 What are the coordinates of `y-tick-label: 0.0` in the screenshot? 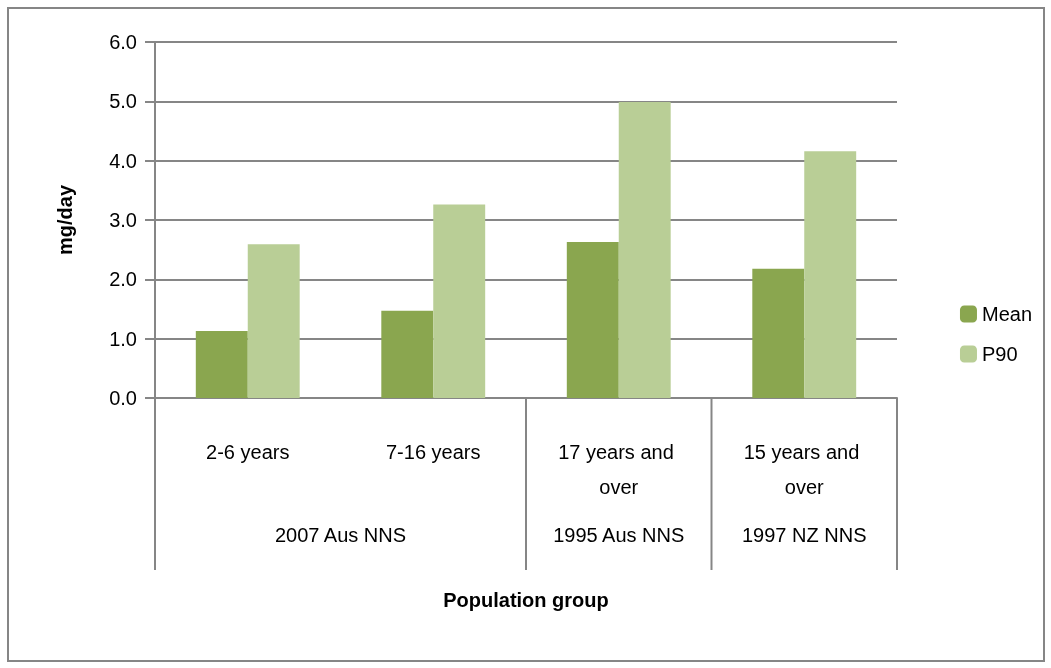 It's located at (123, 398).